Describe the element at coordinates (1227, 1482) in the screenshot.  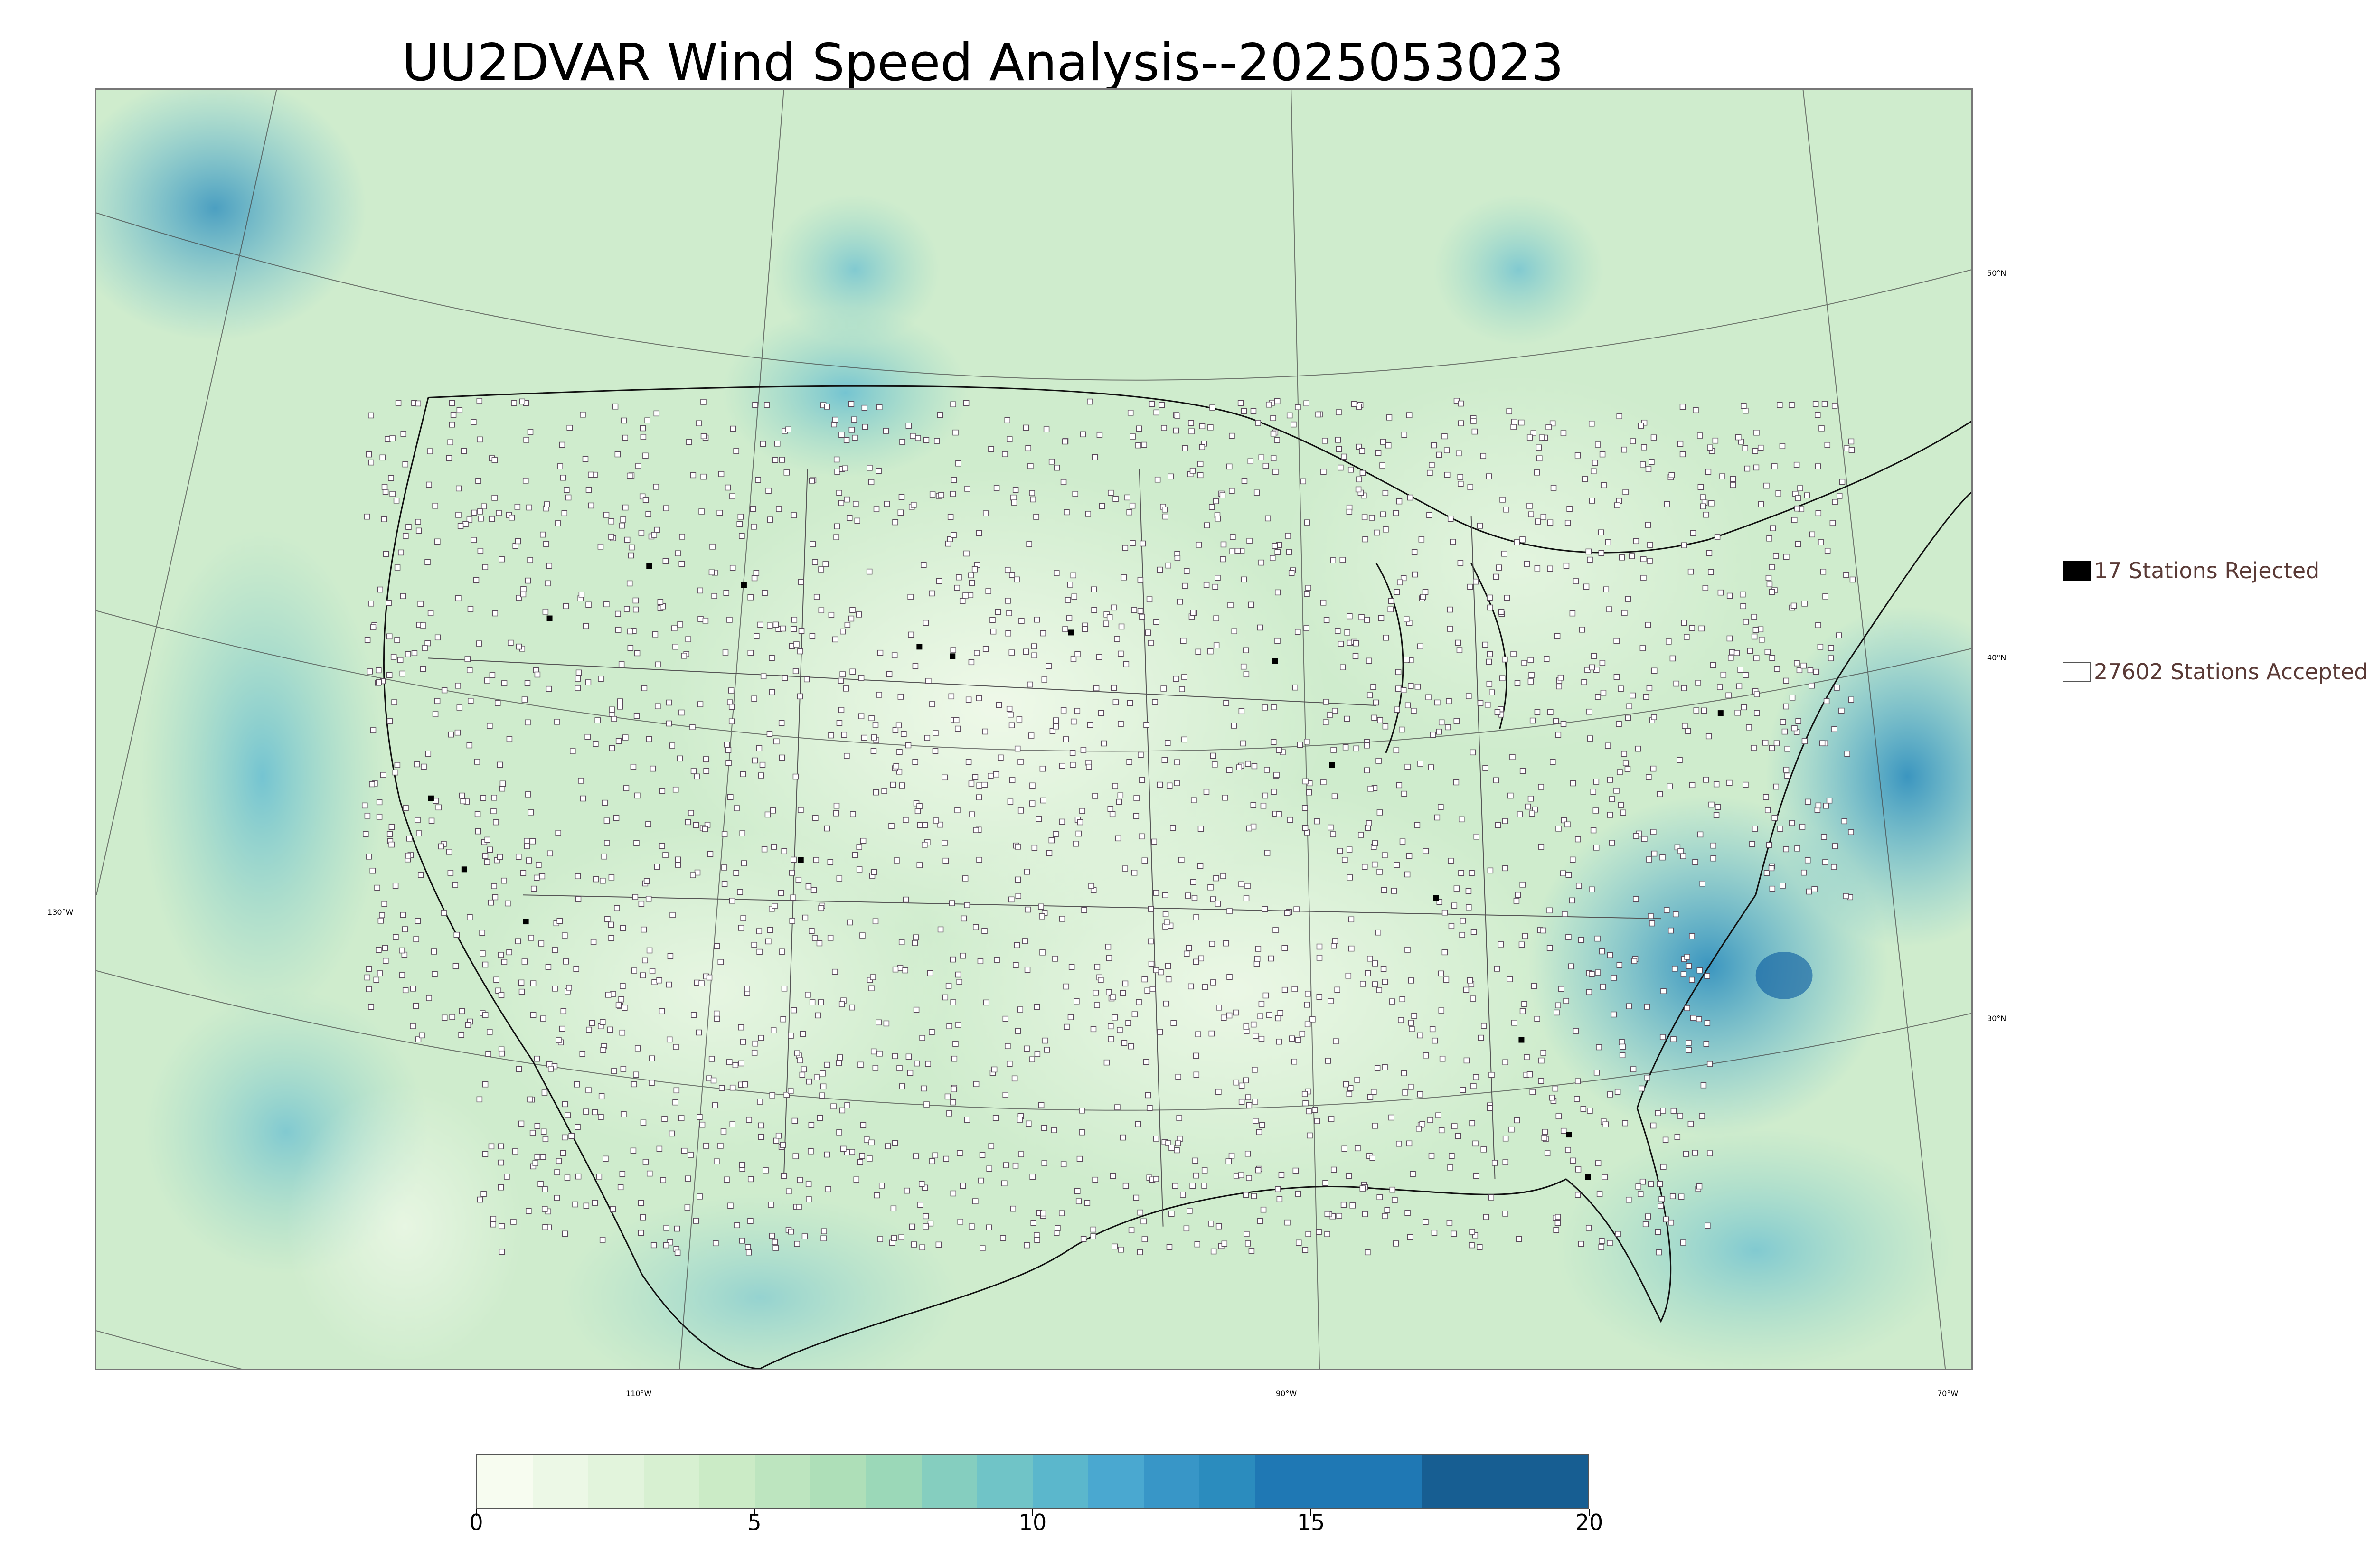
I see `colorbar-segment` at that location.